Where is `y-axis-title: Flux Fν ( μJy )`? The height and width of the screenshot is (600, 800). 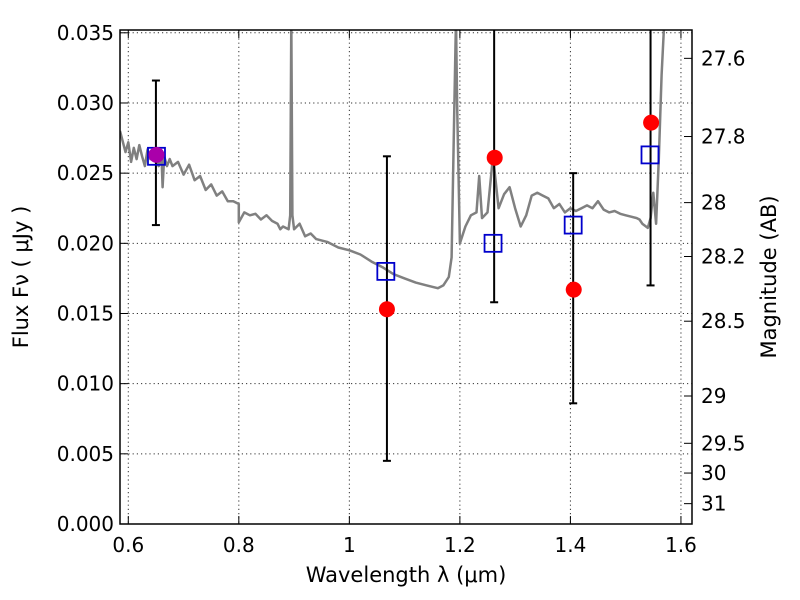
y-axis-title: Flux Fν ( μJy ) is located at coordinates (21, 277).